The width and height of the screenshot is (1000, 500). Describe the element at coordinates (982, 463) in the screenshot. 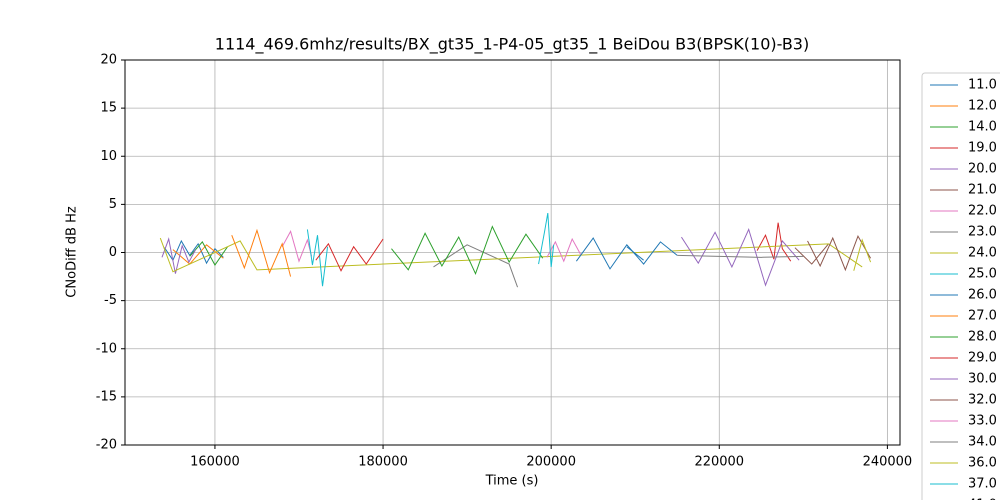

I see `legend-label: 36.0` at that location.